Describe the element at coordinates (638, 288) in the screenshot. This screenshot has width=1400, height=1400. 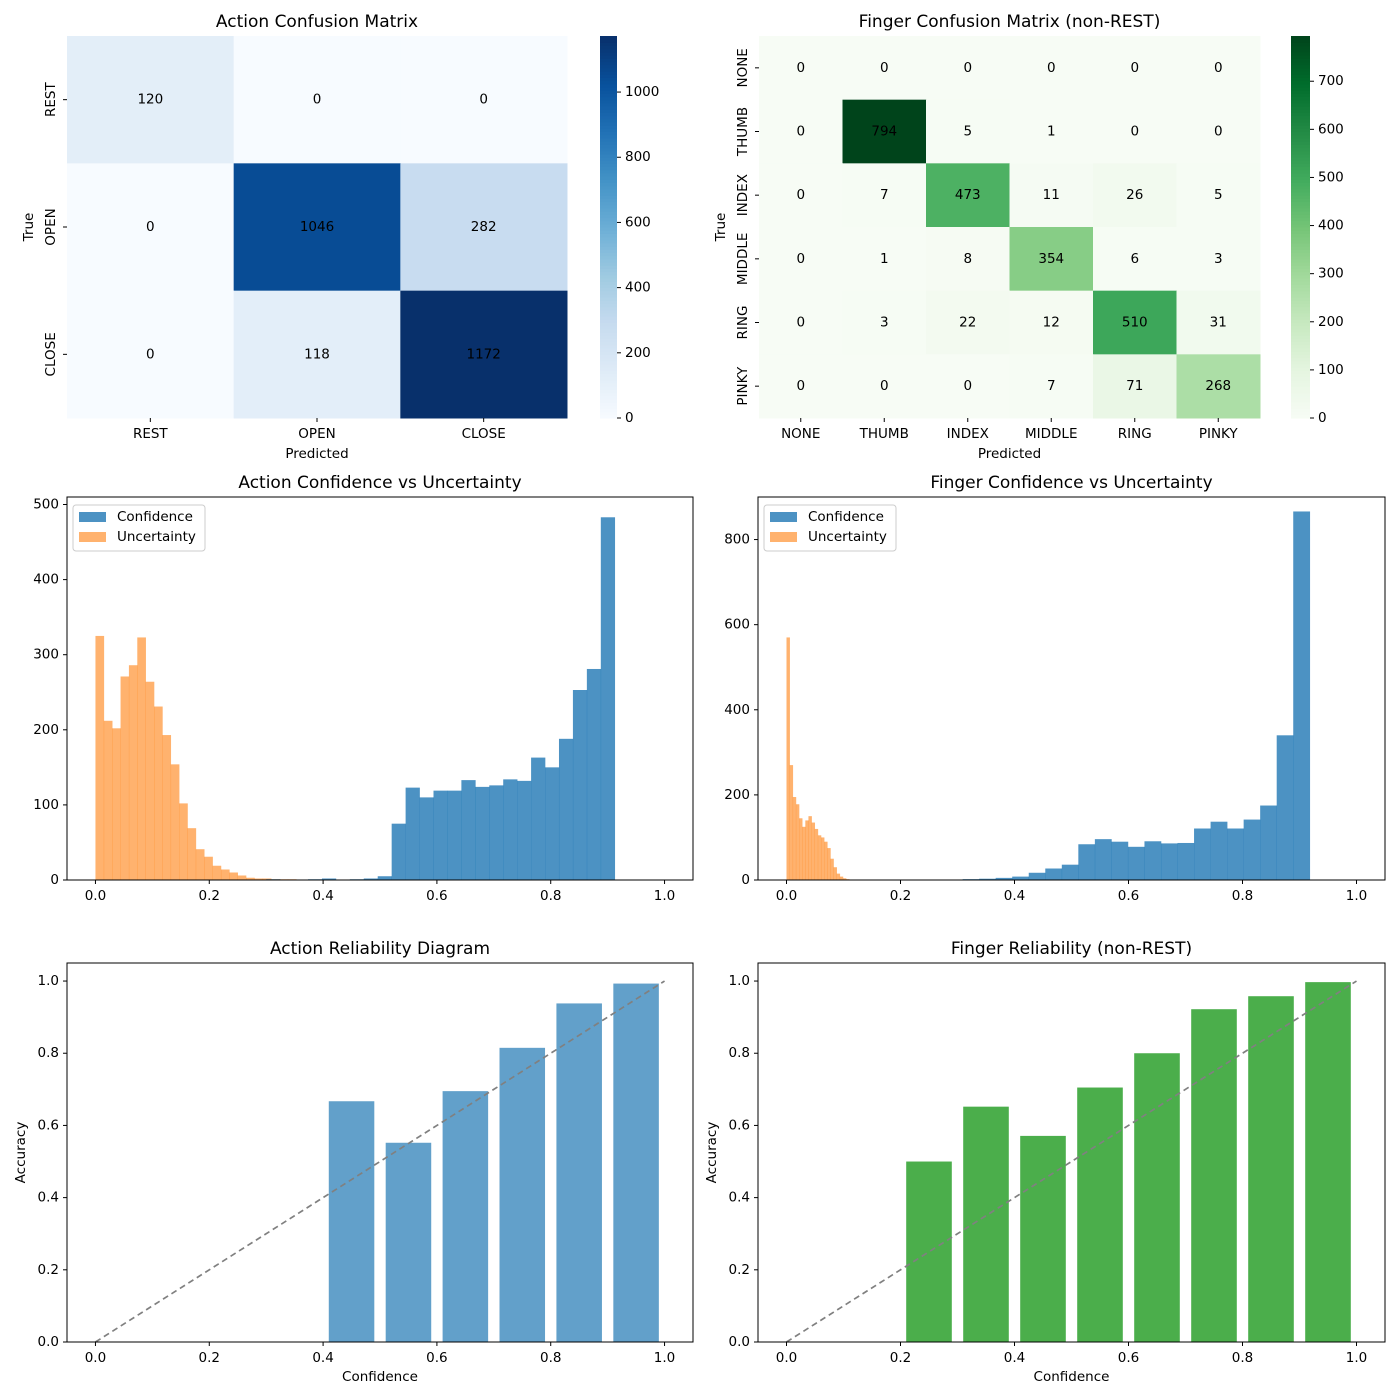
I see `colorbar-tick-label: 400` at that location.